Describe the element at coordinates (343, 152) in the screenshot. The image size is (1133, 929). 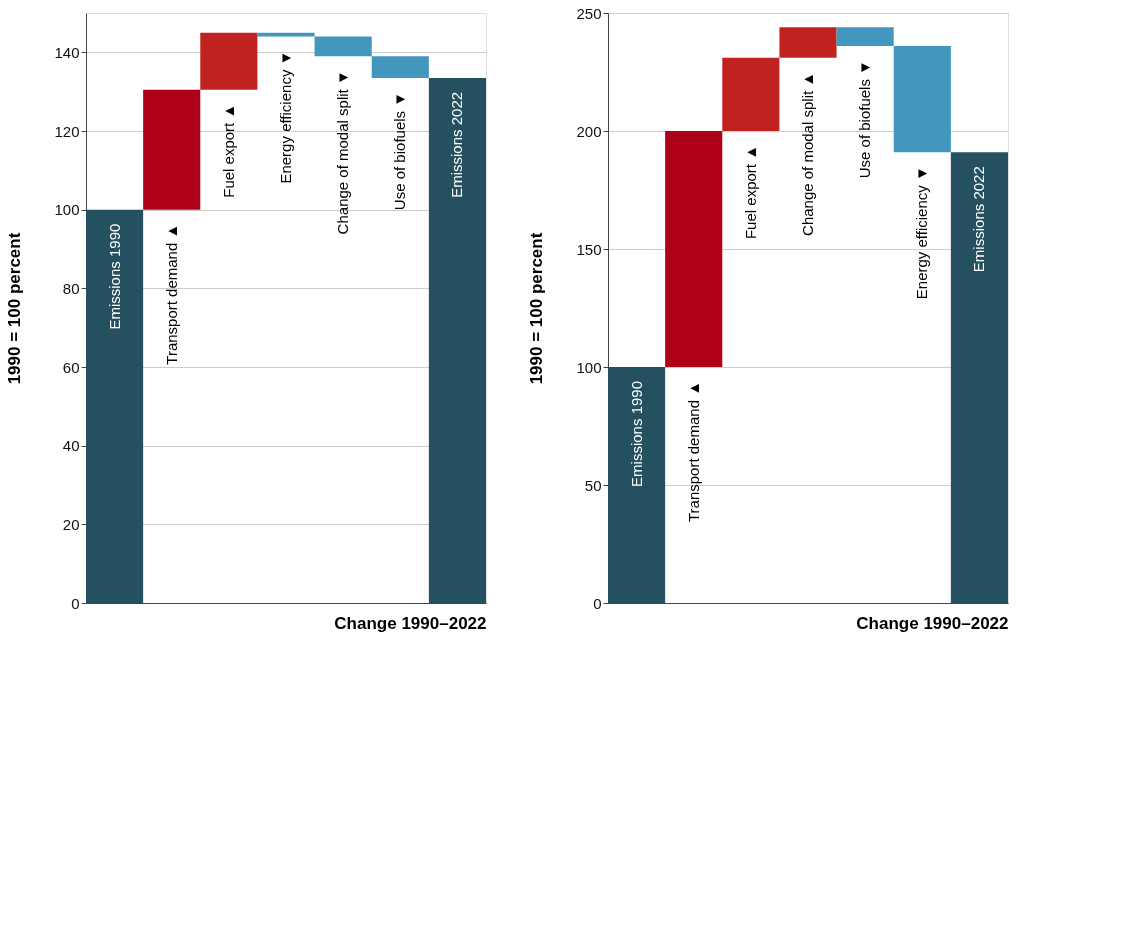
I see `x-tick-label: Change of modal split ▼` at that location.